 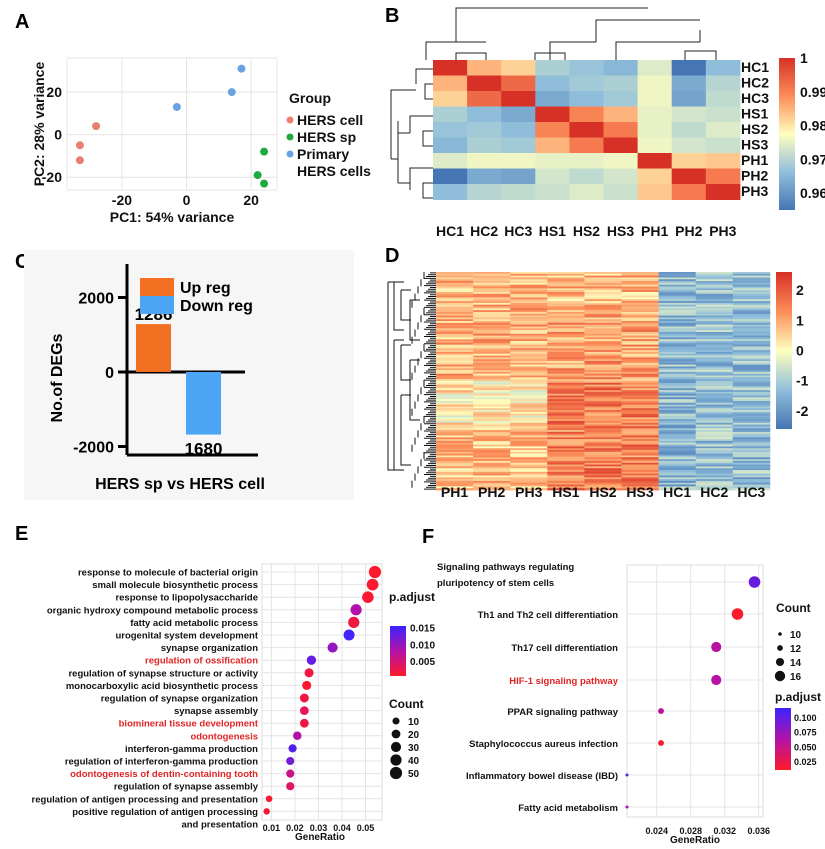 What do you see at coordinates (450, 99) in the screenshot?
I see `corr-cell-hc3-hc1` at bounding box center [450, 99].